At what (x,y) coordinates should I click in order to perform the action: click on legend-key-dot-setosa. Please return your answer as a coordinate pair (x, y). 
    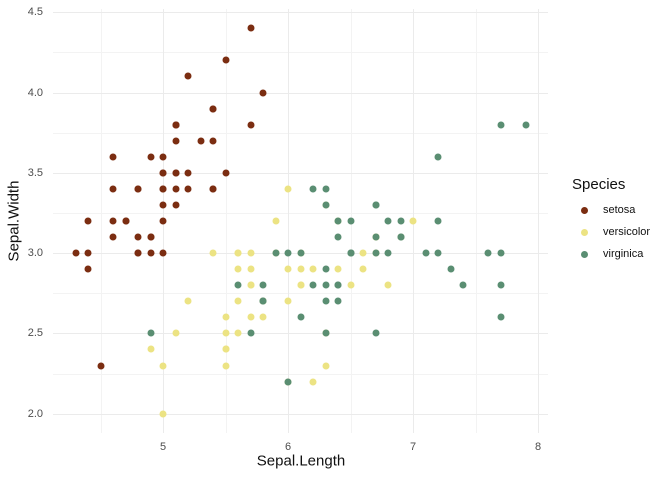
    Looking at the image, I should click on (584, 210).